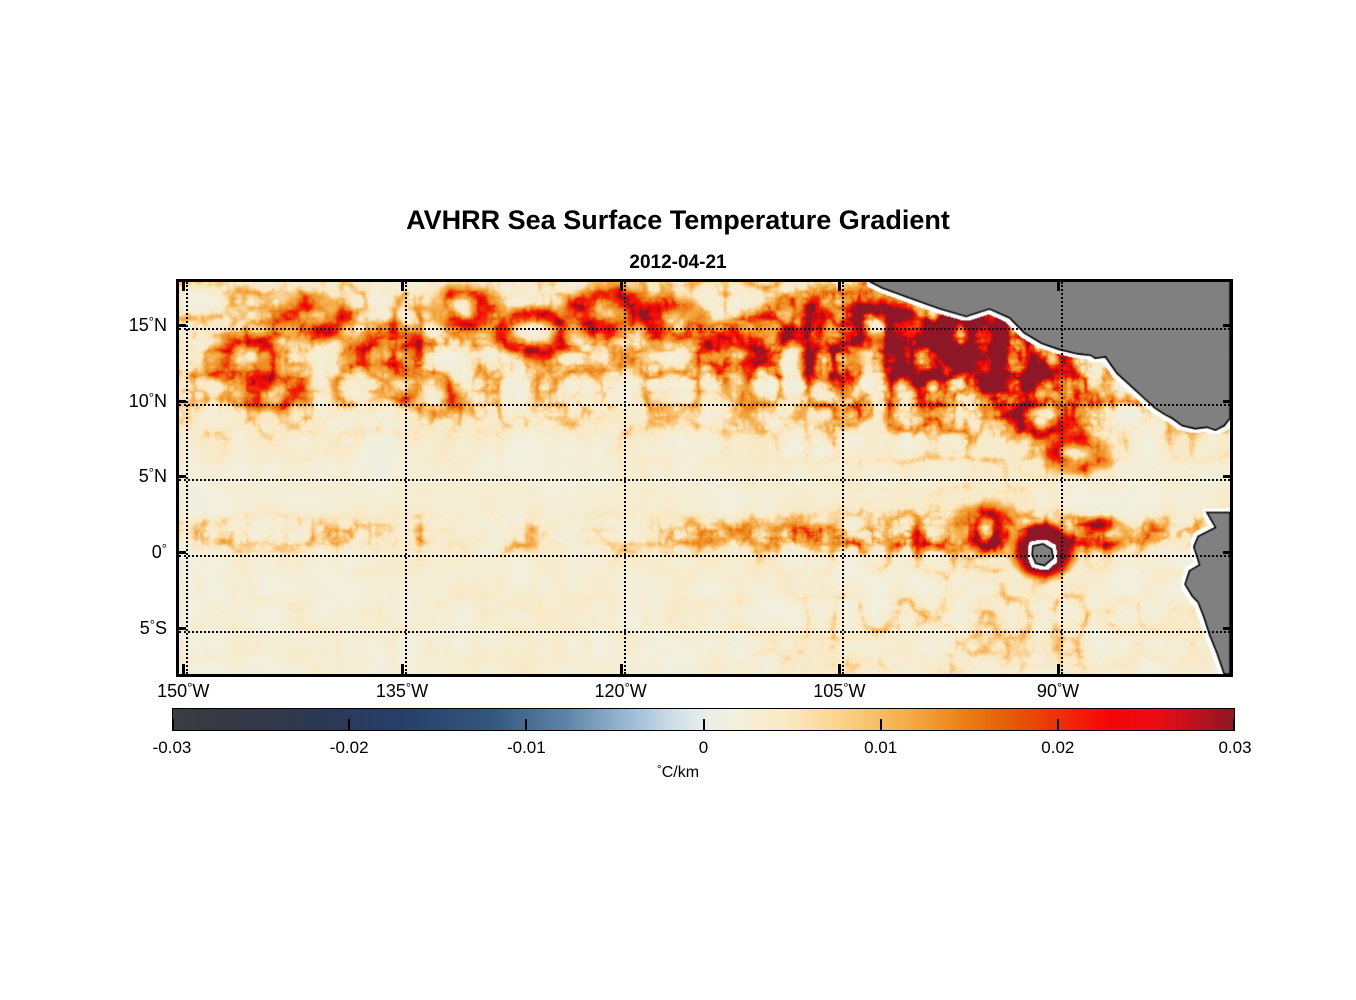  What do you see at coordinates (526, 747) in the screenshot?
I see `colorbar-tick-label-2: -0.01` at bounding box center [526, 747].